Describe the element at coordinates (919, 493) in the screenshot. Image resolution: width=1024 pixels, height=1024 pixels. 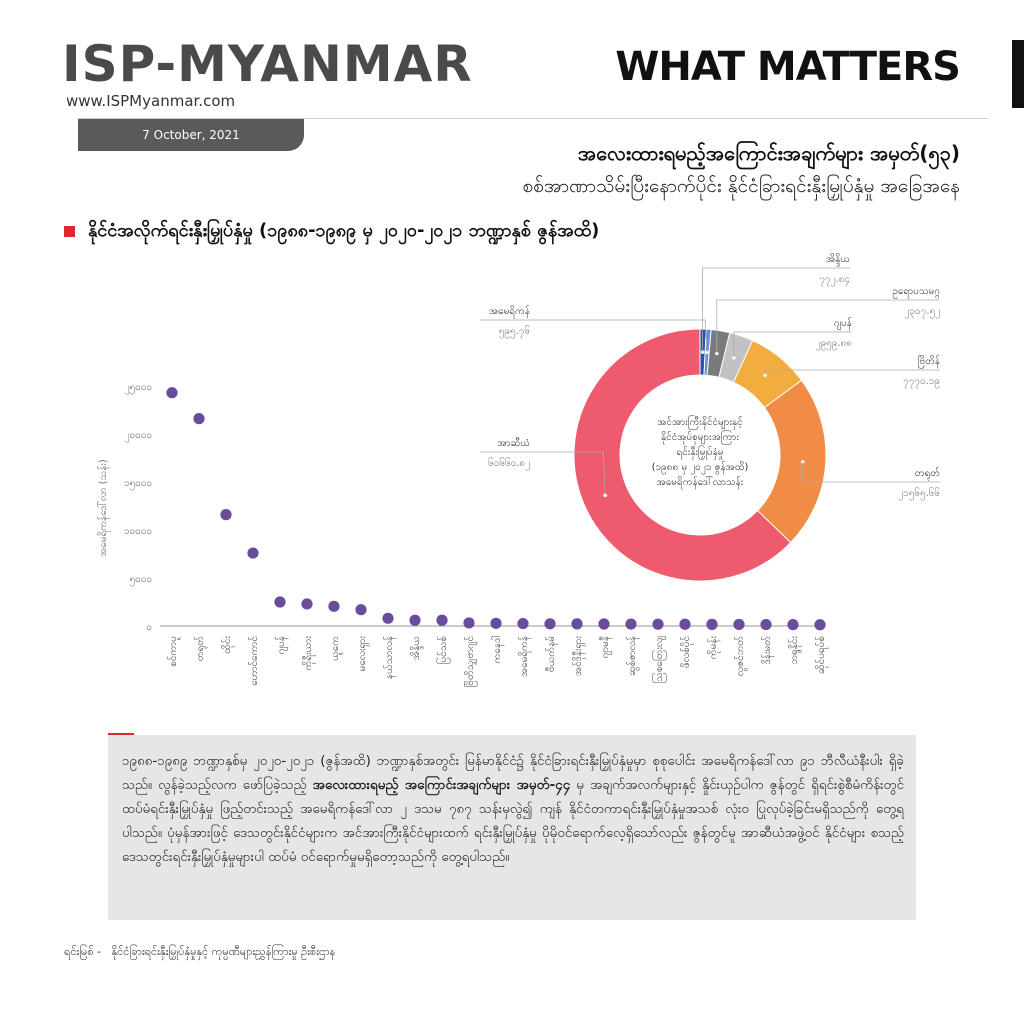
I see `slice-value-label: ၂၁၅၆၅.၆၆` at that location.